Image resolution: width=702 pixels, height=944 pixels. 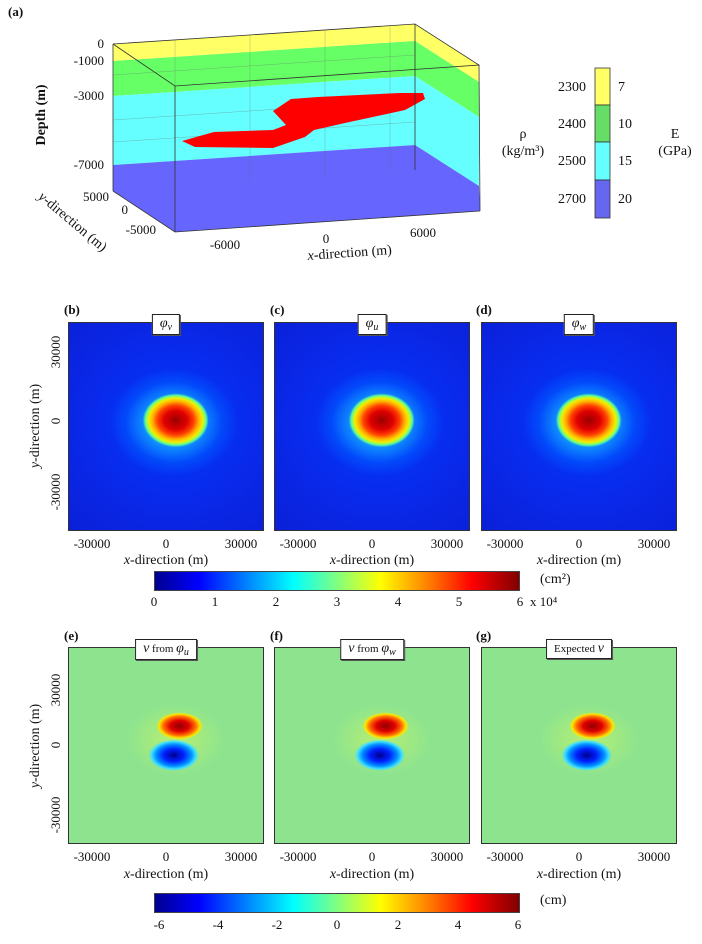 What do you see at coordinates (555, 579) in the screenshot?
I see `colorbar-unit: (cm²)` at bounding box center [555, 579].